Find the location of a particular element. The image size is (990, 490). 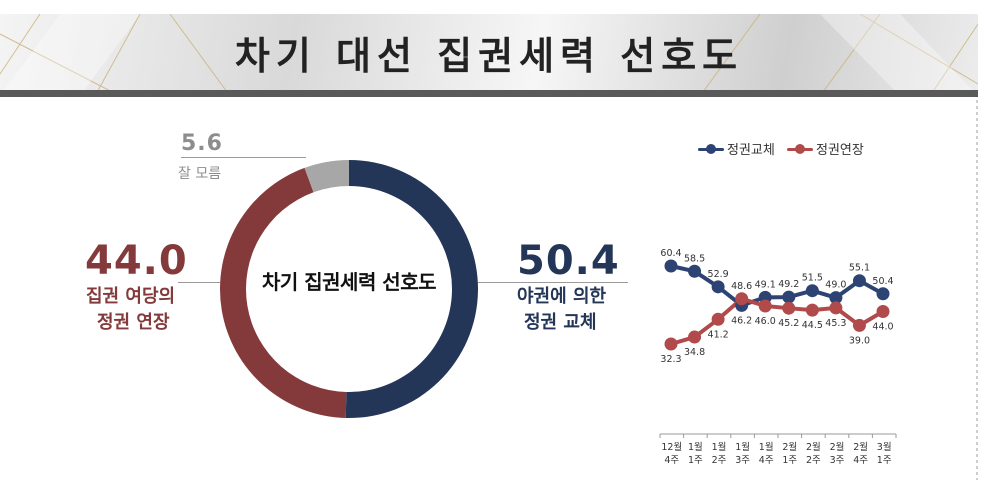

series-extend-data-label: 32.3 is located at coordinates (670, 359).